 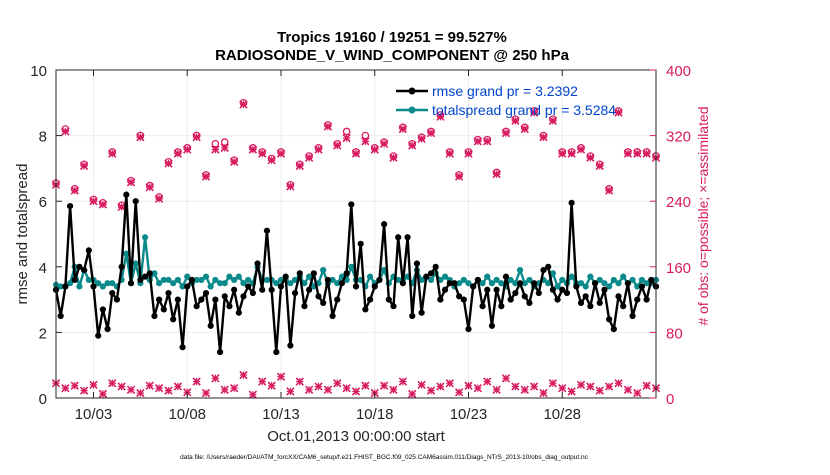 I want to click on y2-tick-label: 80, so click(x=674, y=333).